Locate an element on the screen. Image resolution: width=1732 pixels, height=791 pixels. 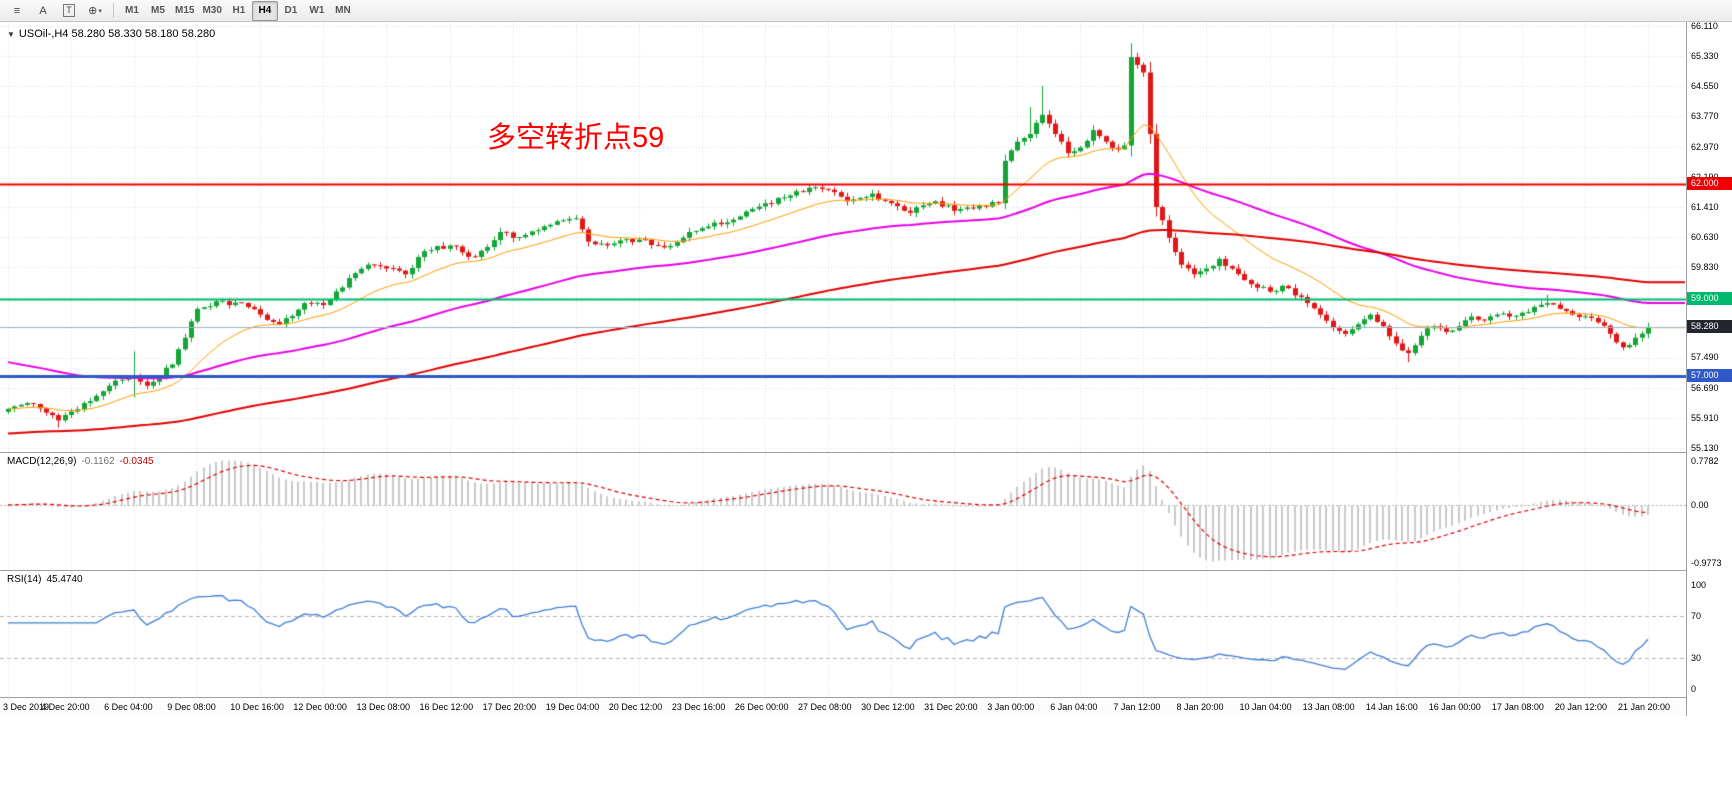
rsi-name: RSI(14) is located at coordinates (24, 579).